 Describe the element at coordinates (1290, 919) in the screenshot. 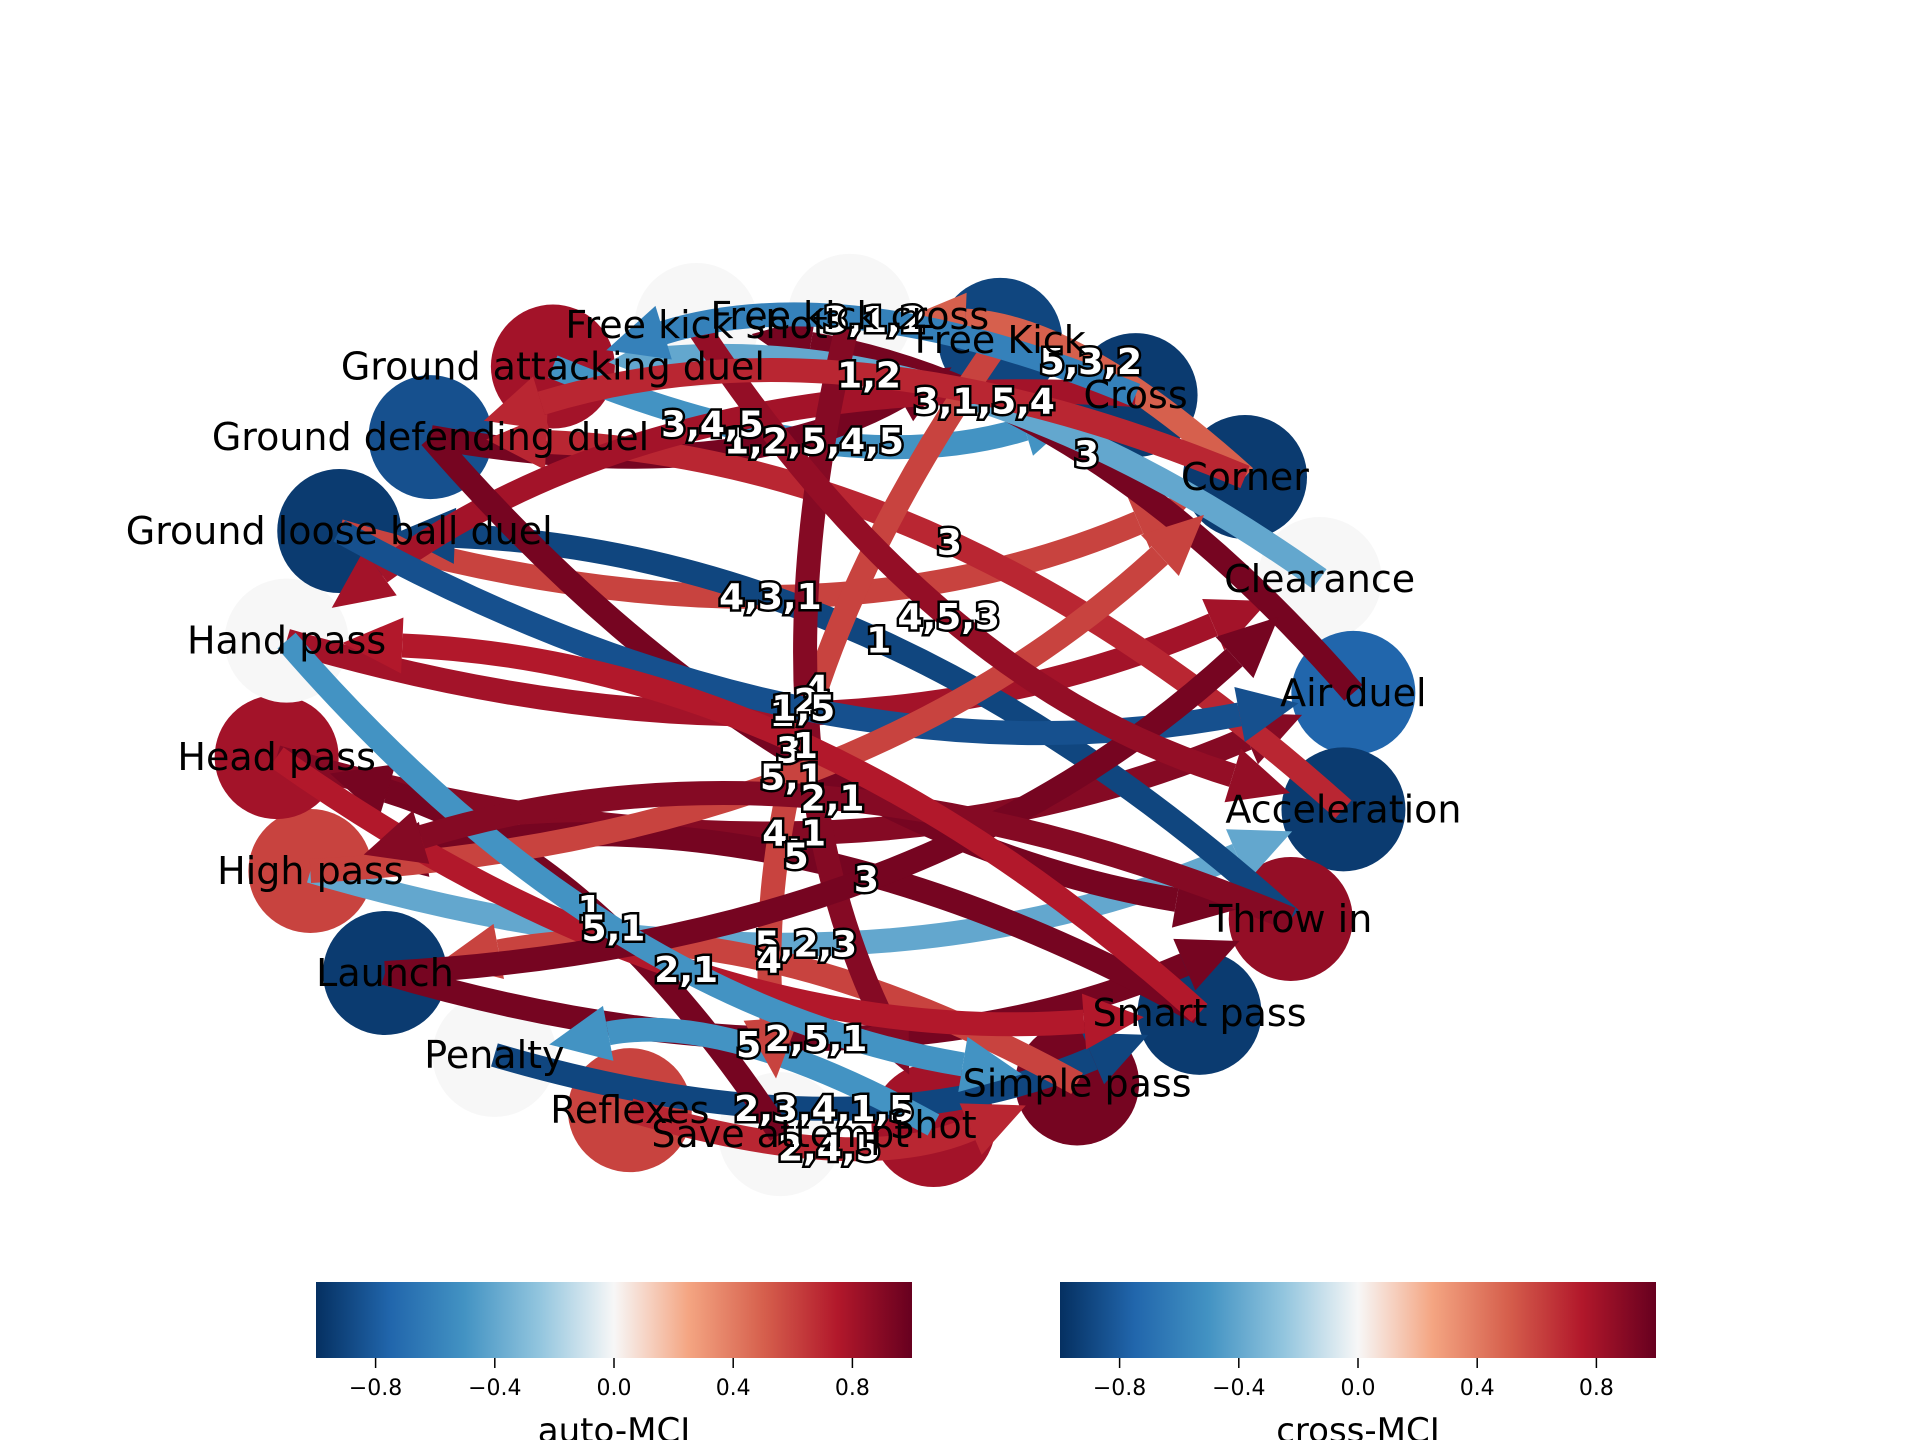

I see `node-label-throw-in: Throw in` at that location.